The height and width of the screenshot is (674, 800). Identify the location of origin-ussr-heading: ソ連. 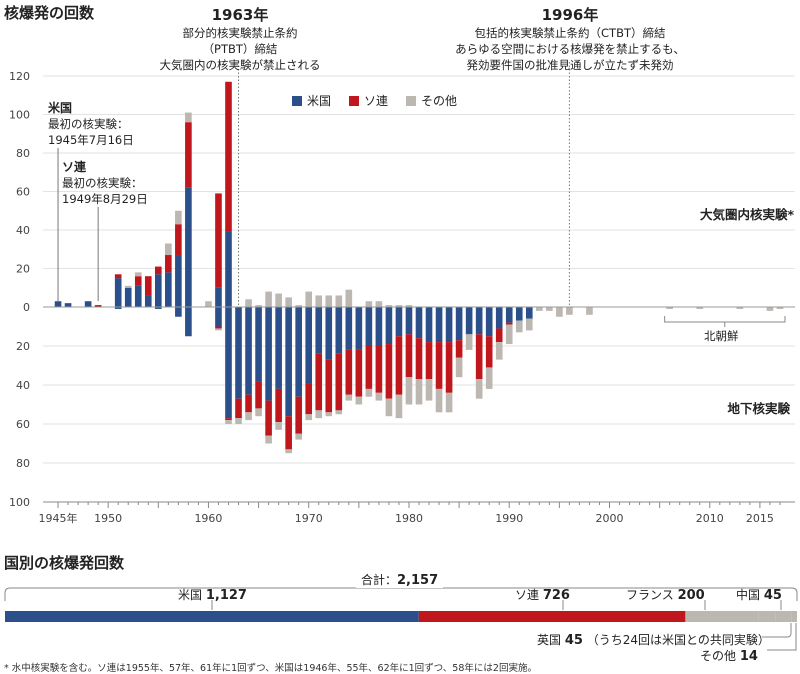
(74, 167).